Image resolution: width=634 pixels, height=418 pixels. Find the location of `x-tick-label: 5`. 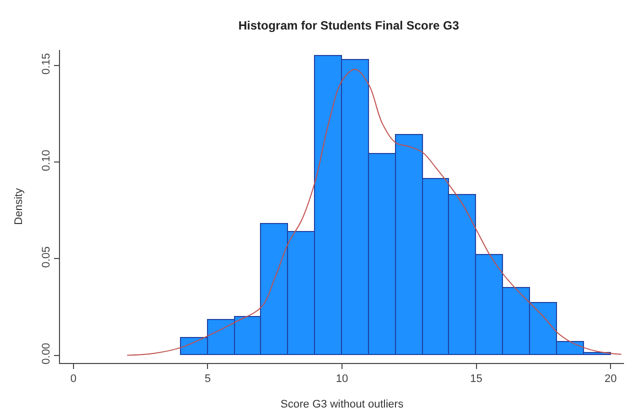

x-tick-label: 5 is located at coordinates (207, 379).